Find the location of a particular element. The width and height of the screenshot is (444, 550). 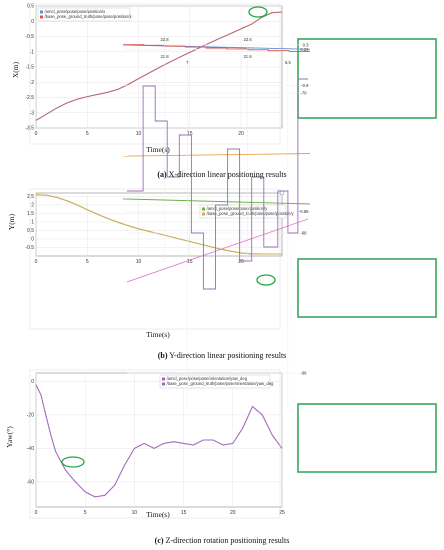

inset-y-tick-label: -0.85 is located at coordinates (304, 211).